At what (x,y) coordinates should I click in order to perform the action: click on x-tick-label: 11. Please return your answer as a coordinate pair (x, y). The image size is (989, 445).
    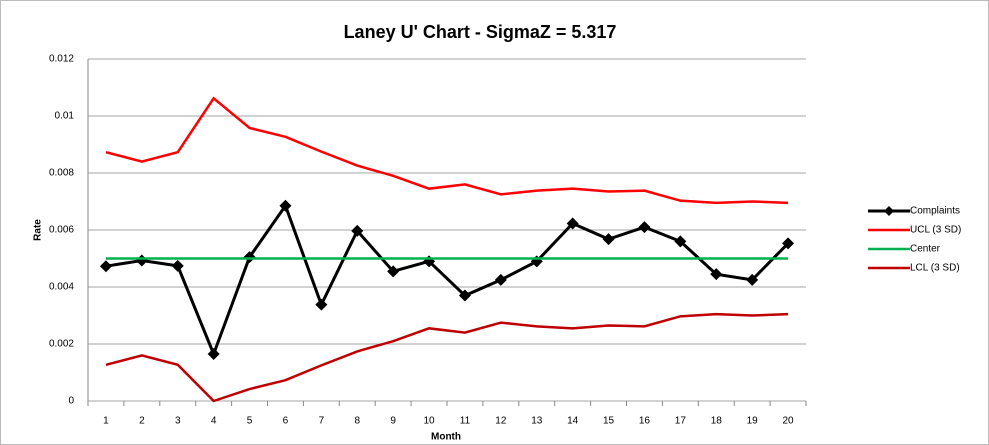
    Looking at the image, I should click on (465, 421).